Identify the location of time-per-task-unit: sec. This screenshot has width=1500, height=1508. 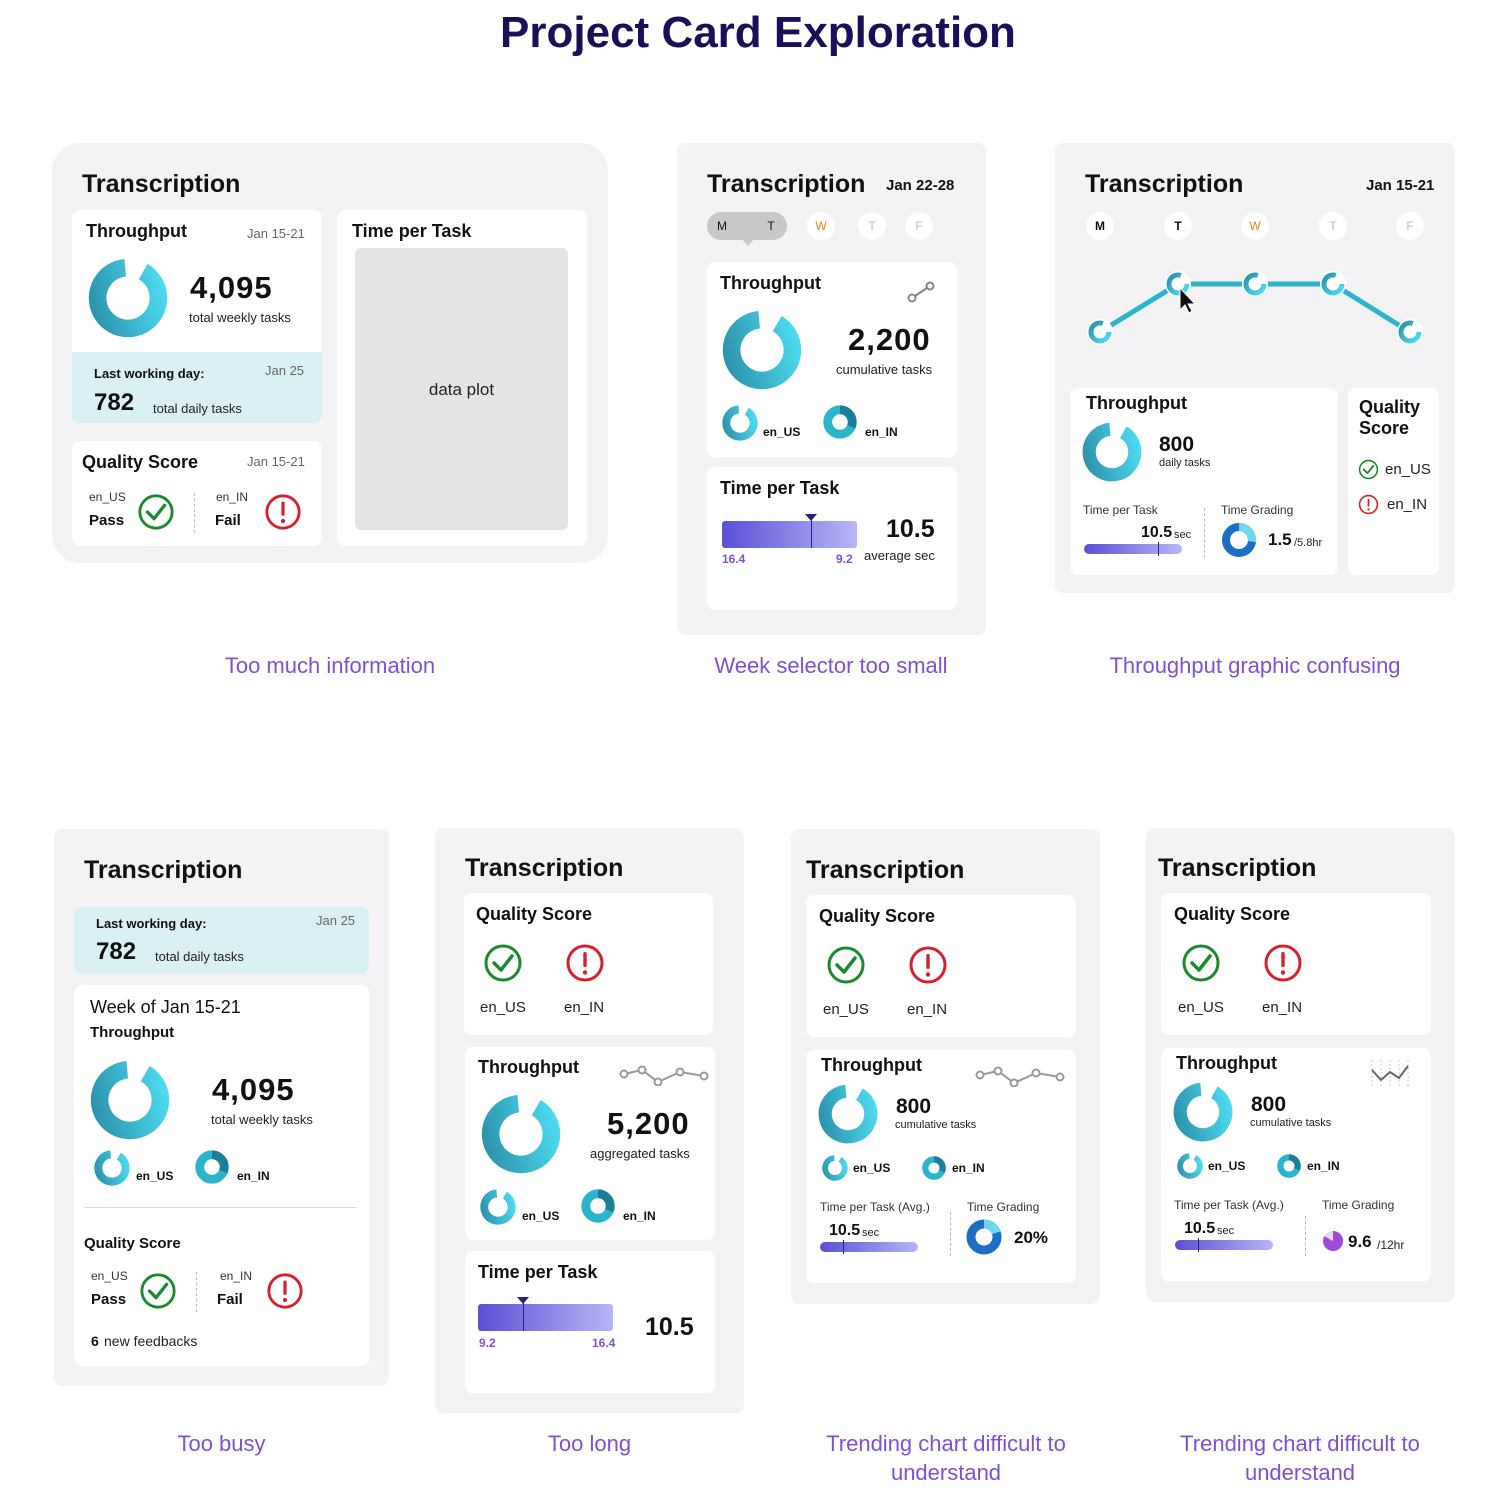
(871, 1233).